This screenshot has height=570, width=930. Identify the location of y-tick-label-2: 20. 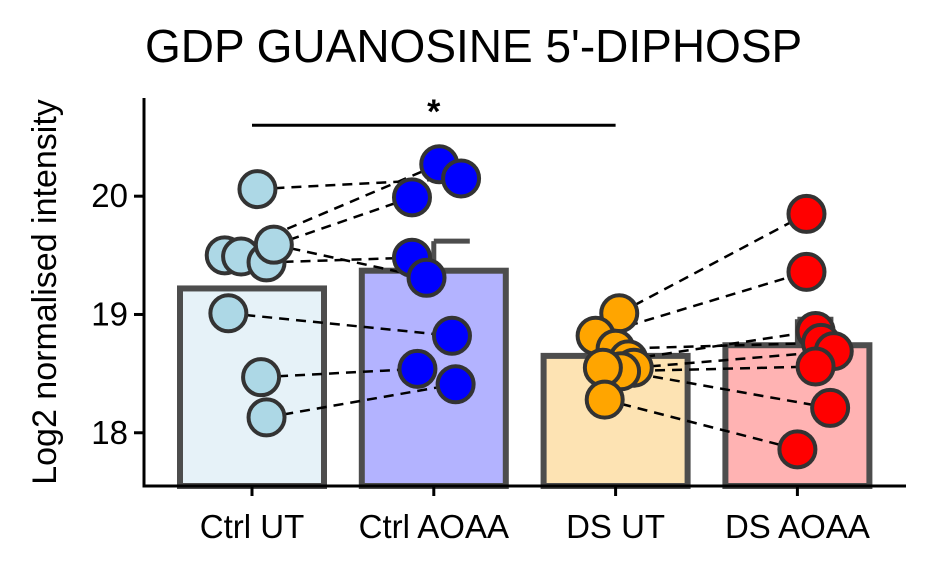
(109, 195).